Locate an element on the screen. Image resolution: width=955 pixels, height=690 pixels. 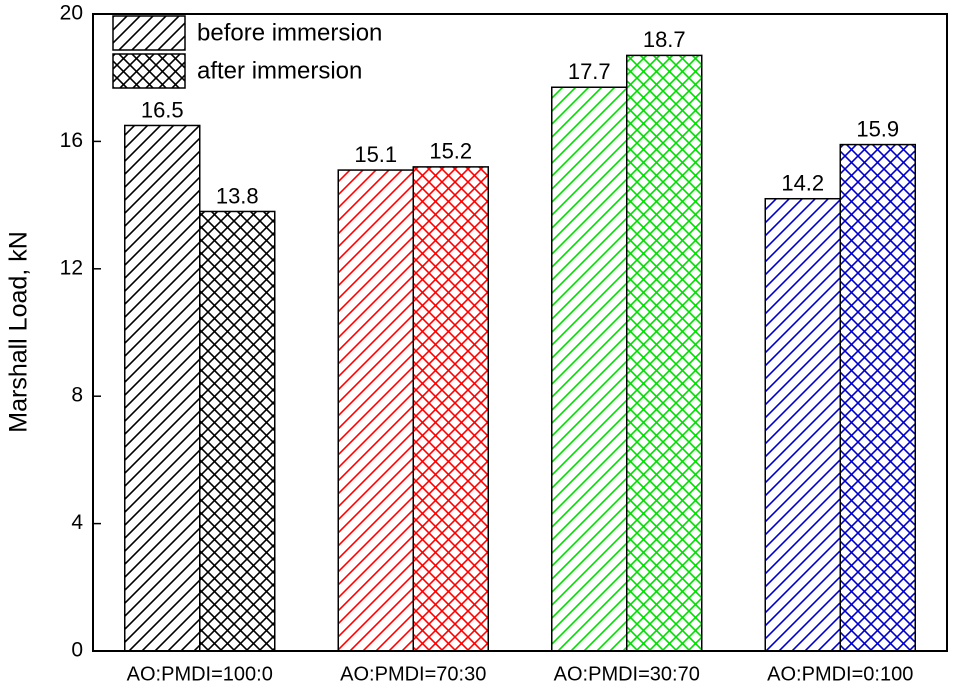
value-label: 15.9 is located at coordinates (877, 128).